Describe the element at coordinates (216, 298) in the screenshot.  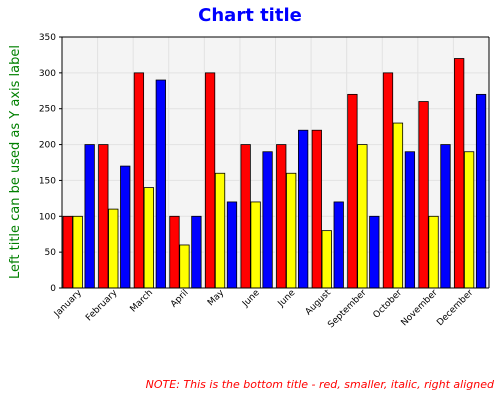
I see `x-tick-label-4: May` at that location.